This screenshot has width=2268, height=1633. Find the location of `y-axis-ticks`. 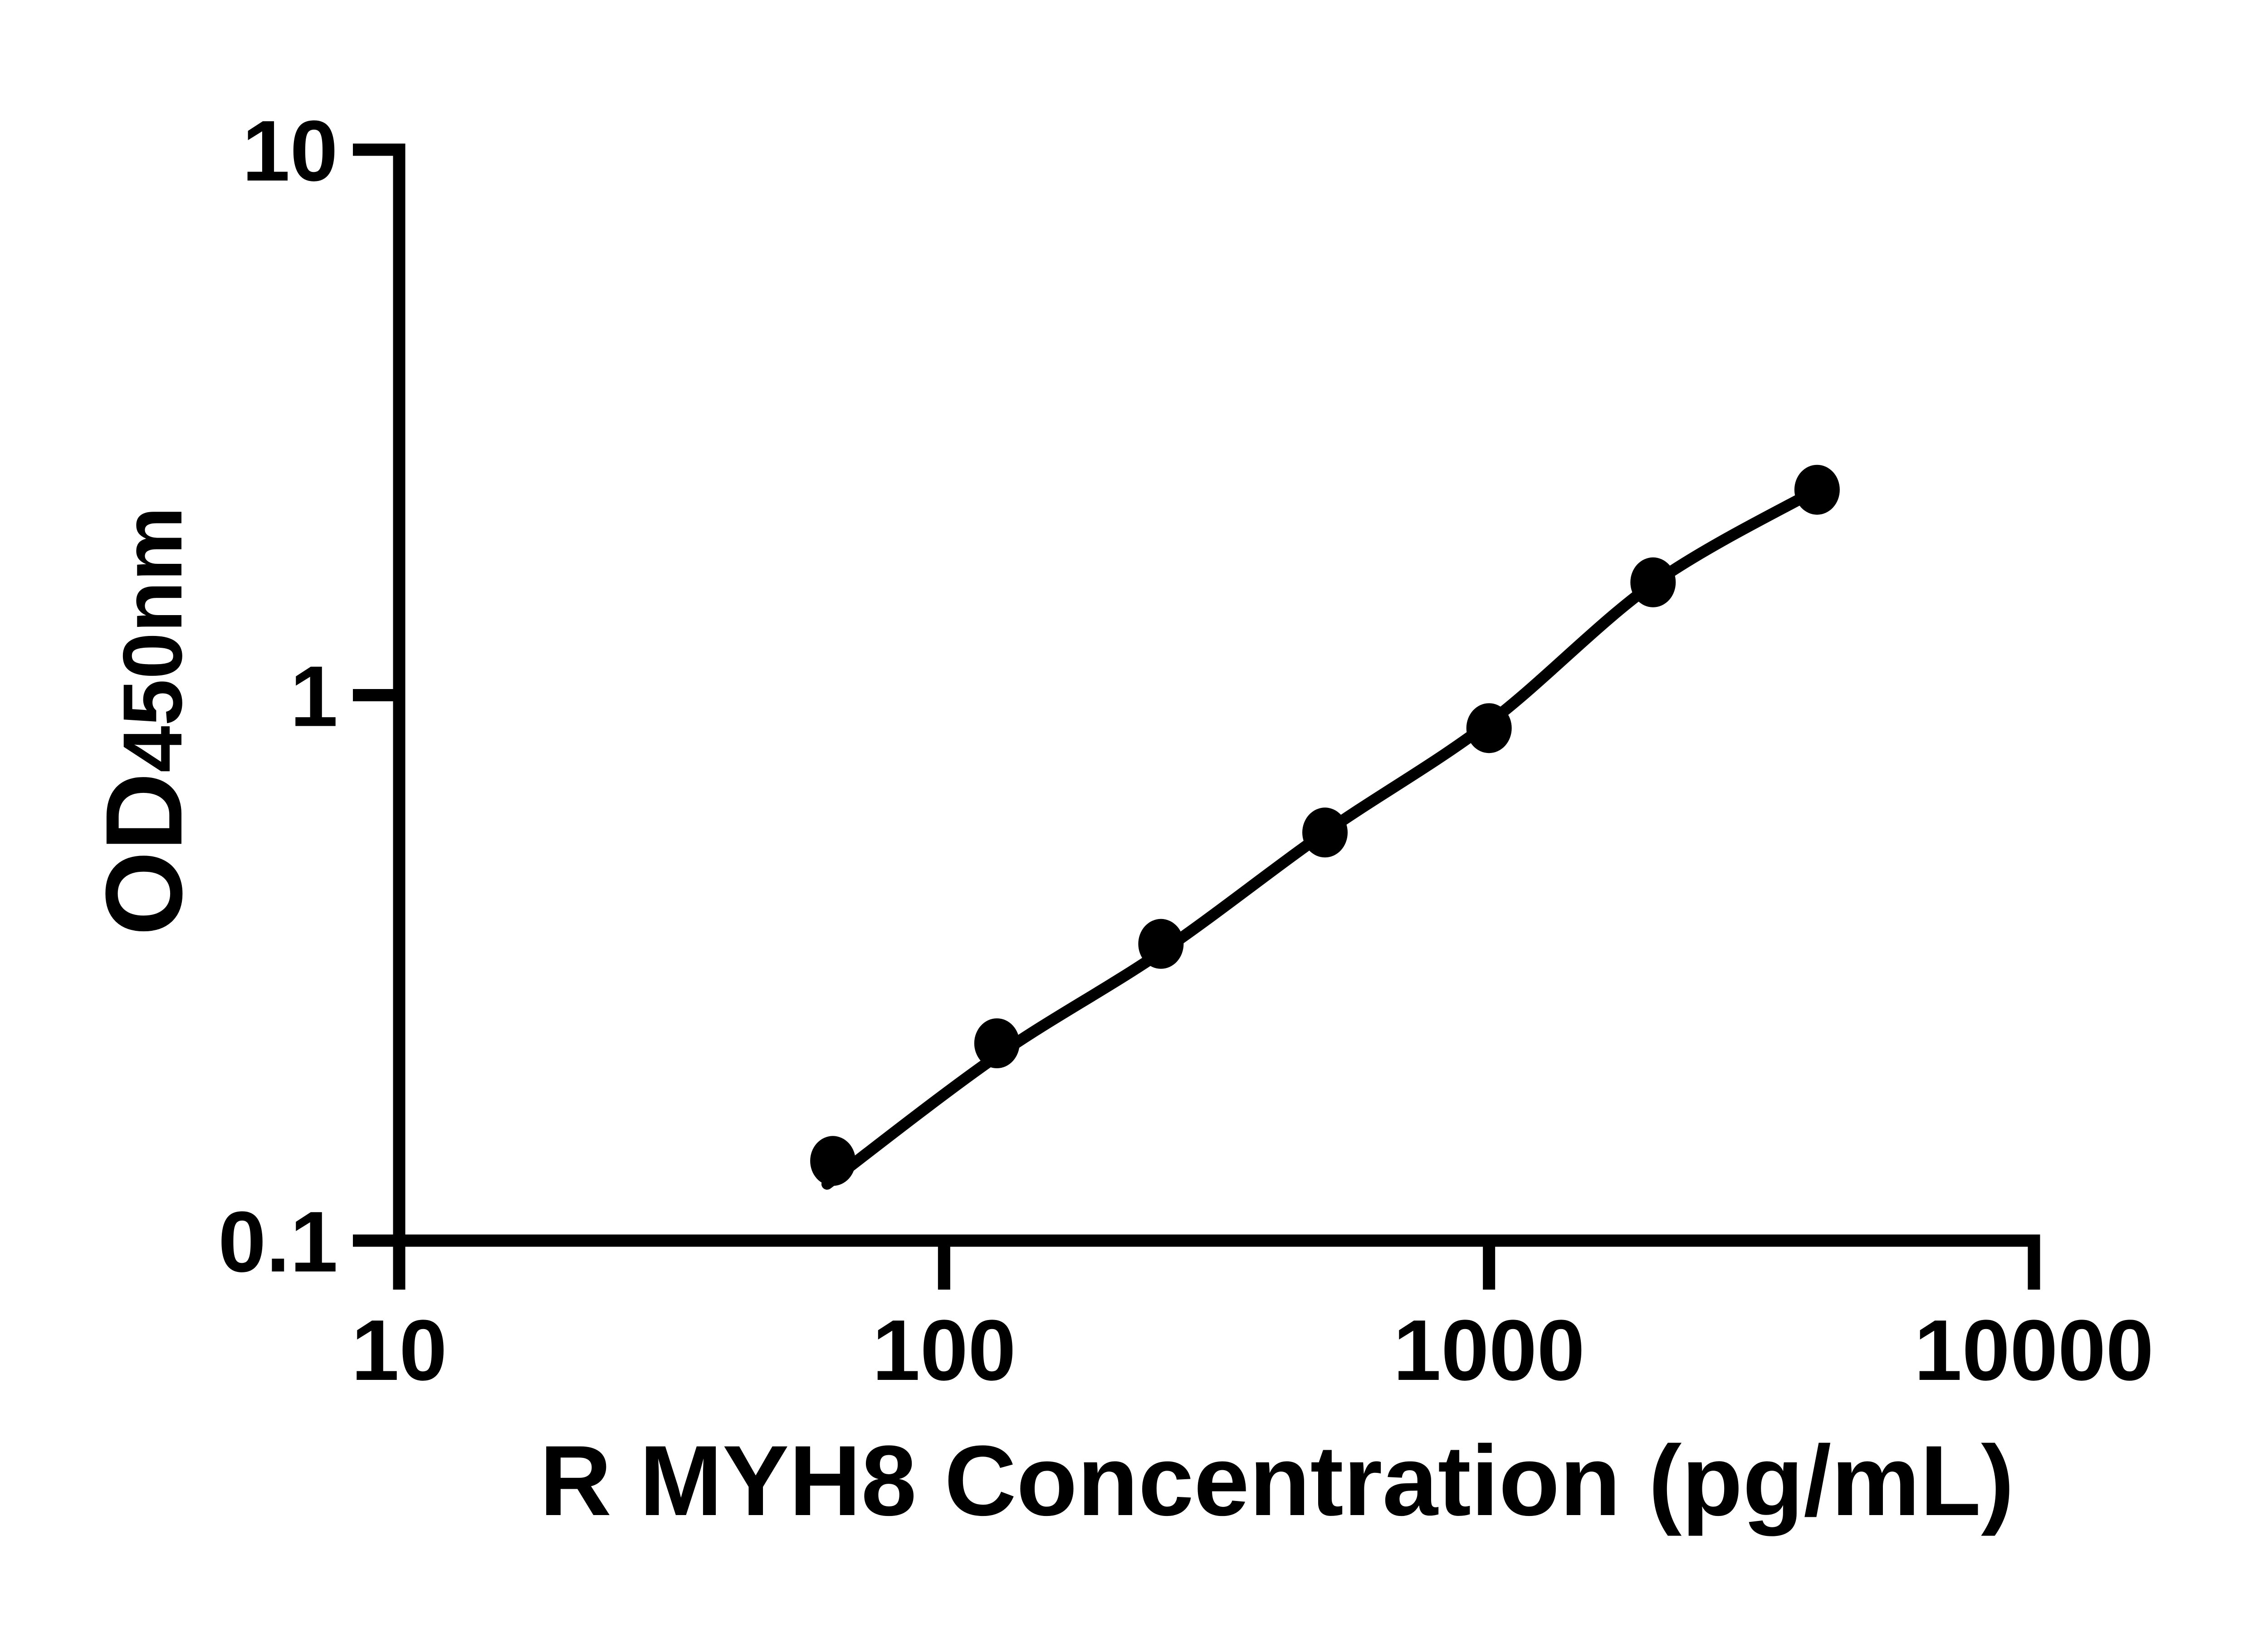

y-axis-ticks is located at coordinates (376, 695).